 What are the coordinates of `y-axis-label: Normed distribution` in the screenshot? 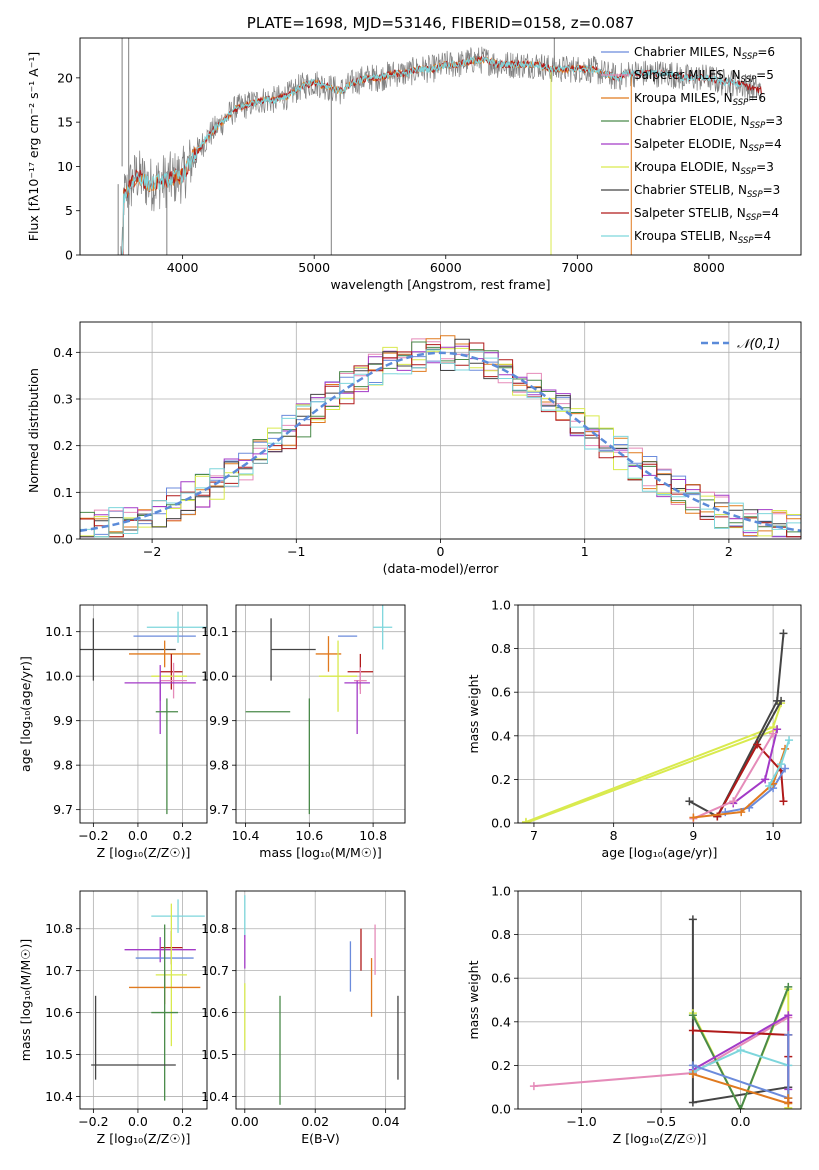 It's located at (33, 430).